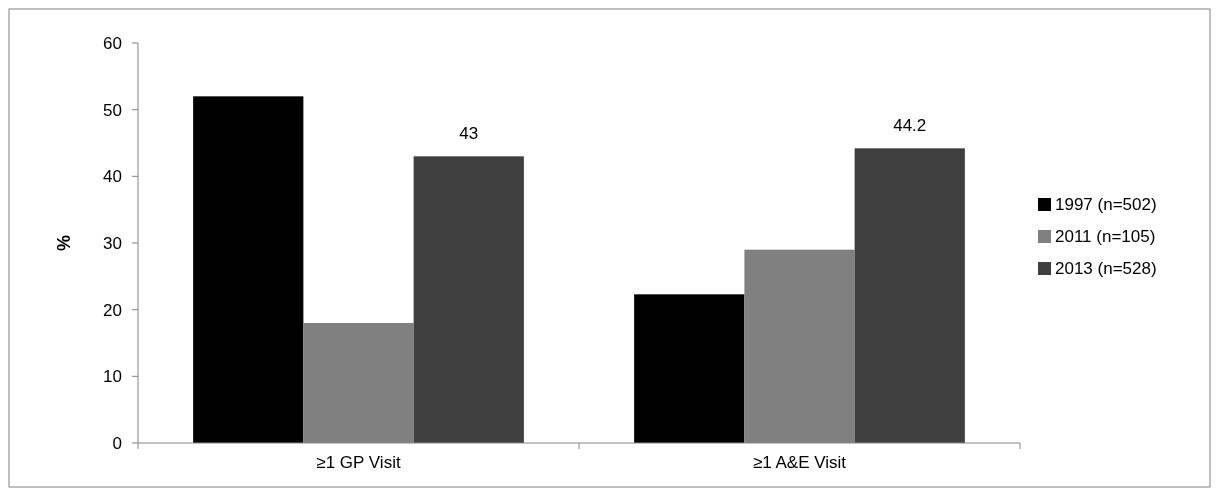  Describe the element at coordinates (799, 462) in the screenshot. I see `x-tick-label: ≥1 A&E Visit` at that location.